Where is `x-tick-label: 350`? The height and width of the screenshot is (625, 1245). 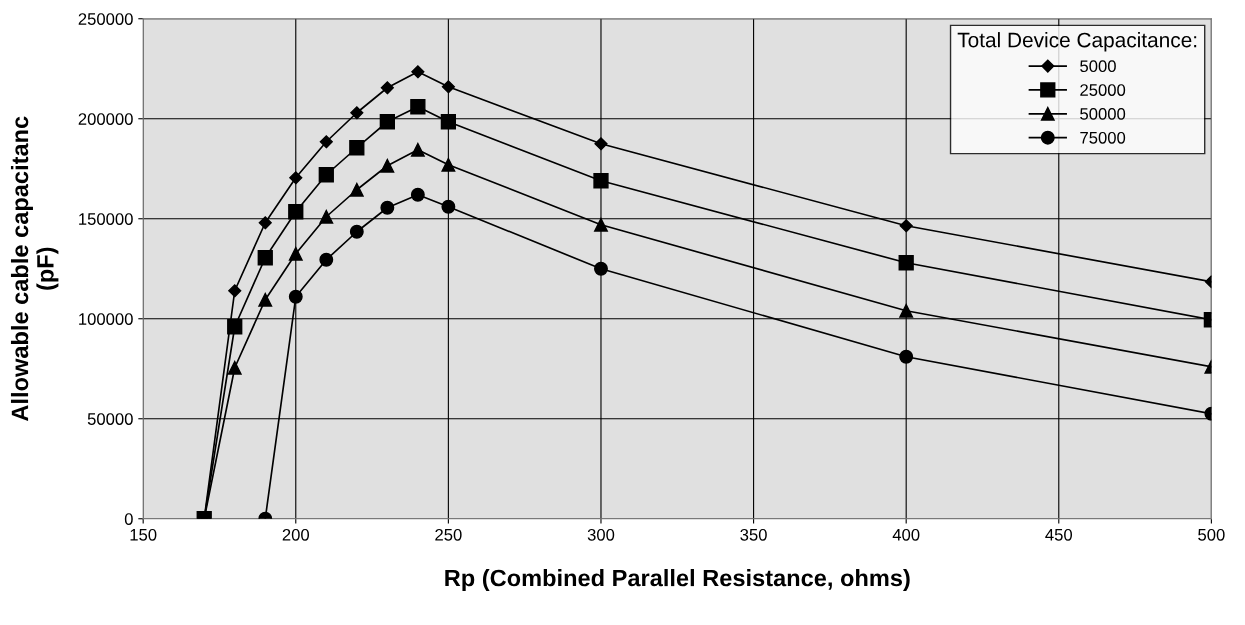
x-tick-label: 350 is located at coordinates (753, 534).